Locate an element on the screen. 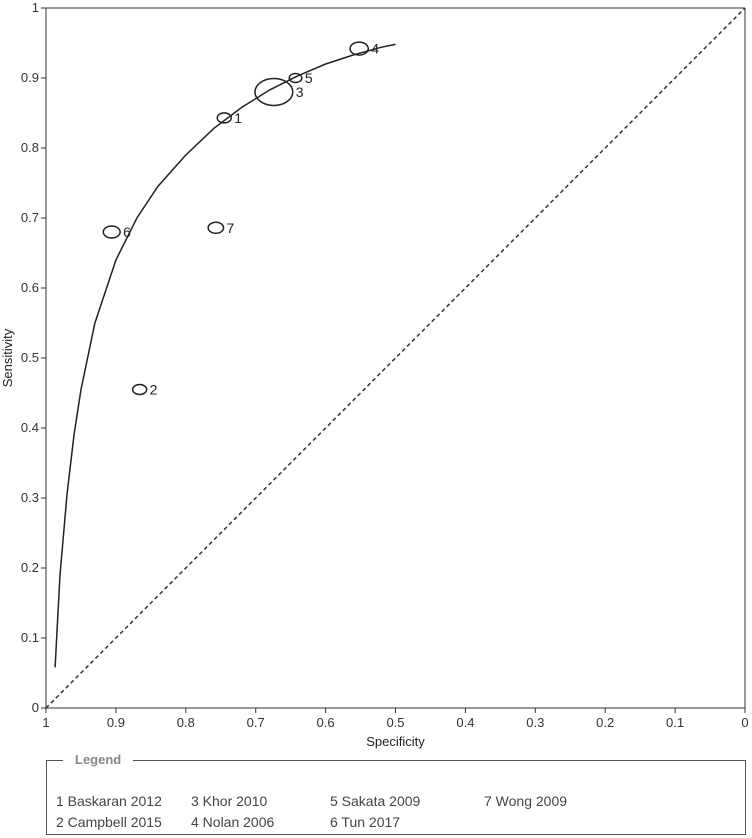  y-tick-label: 0.8 is located at coordinates (30, 147).